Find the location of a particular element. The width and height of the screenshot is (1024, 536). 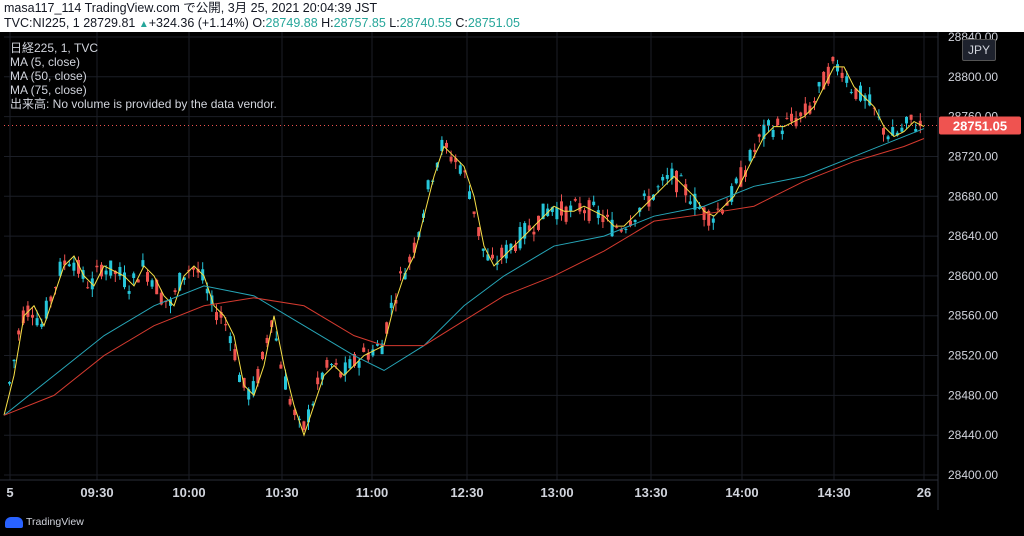

y-tick-label: 28640.00 is located at coordinates (973, 236).